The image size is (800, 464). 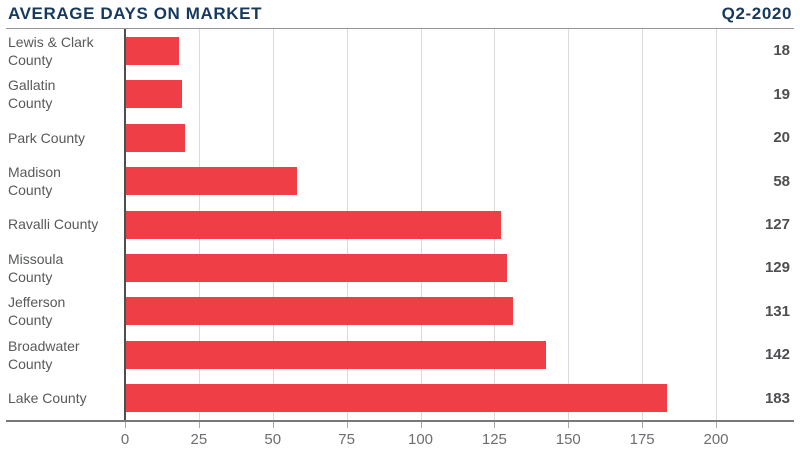 What do you see at coordinates (154, 94) in the screenshot?
I see `bar-gallatin-county` at bounding box center [154, 94].